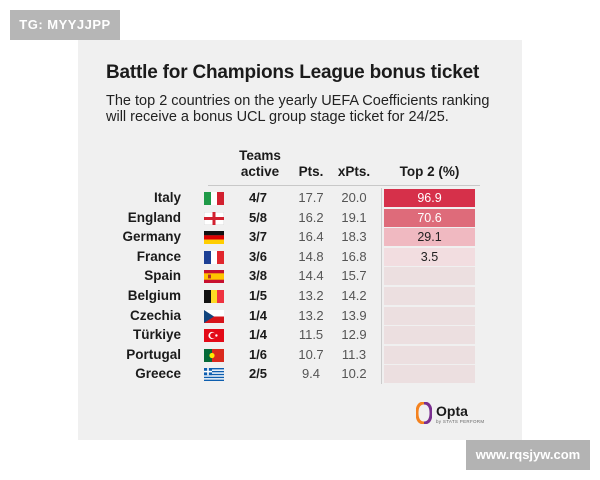  I want to click on xpts-value: 20.0, so click(354, 197).